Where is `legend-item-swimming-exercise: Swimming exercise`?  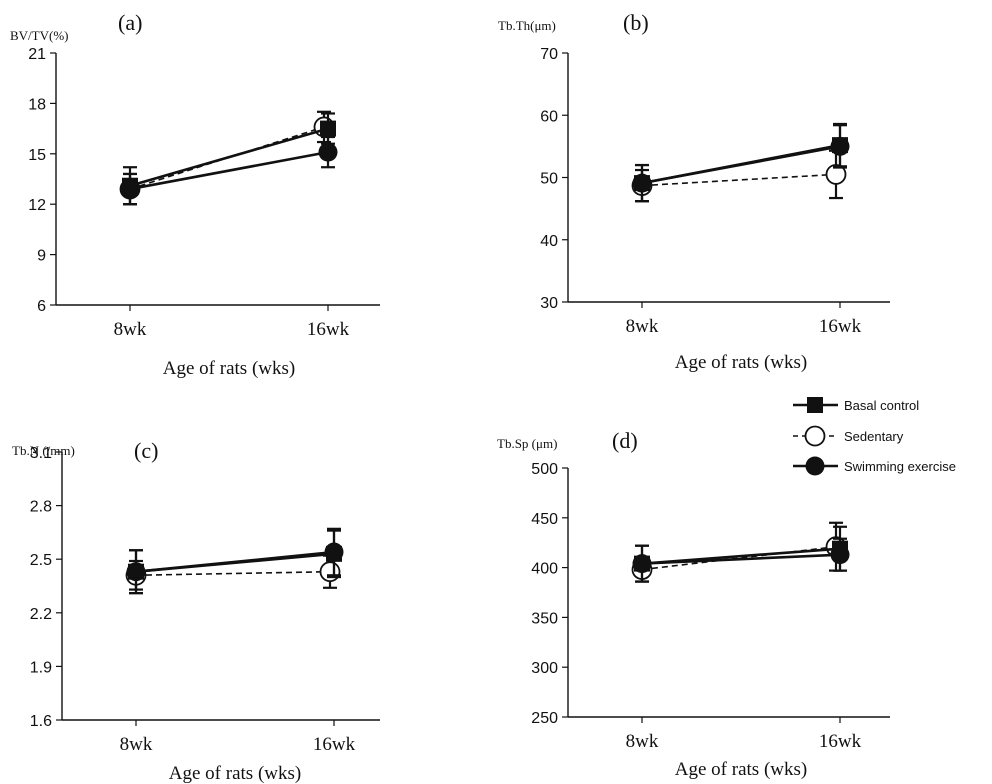 legend-item-swimming-exercise: Swimming exercise is located at coordinates (874, 466).